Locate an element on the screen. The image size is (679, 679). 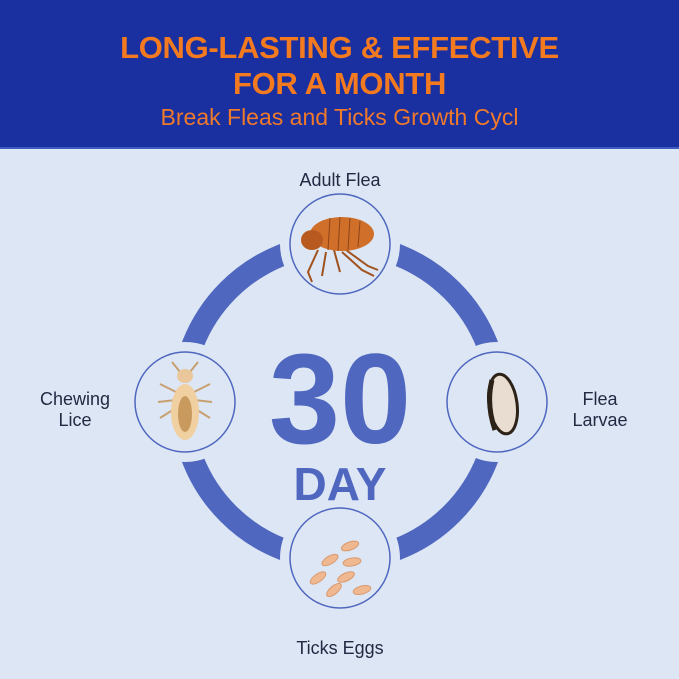
tick-eggs-circle is located at coordinates (340, 558).